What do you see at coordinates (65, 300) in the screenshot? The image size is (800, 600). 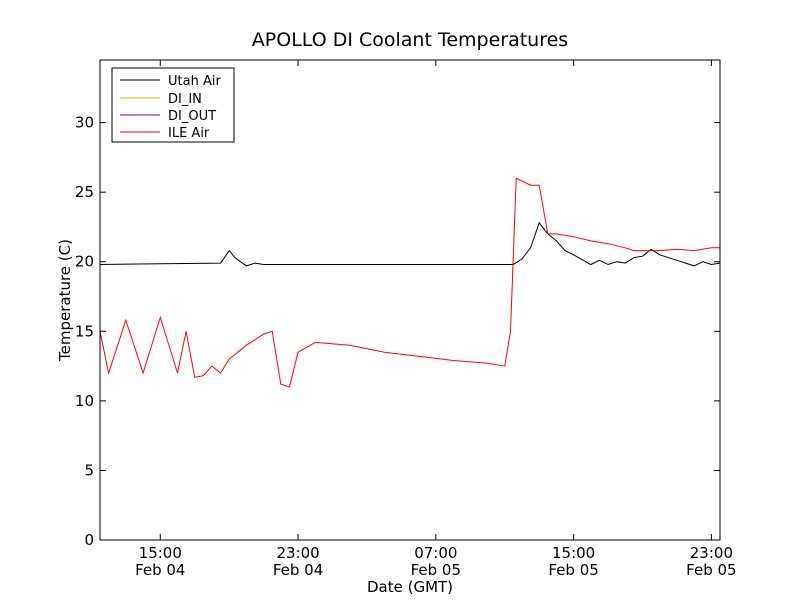 I see `y-axis-label: Temperature (C)` at bounding box center [65, 300].